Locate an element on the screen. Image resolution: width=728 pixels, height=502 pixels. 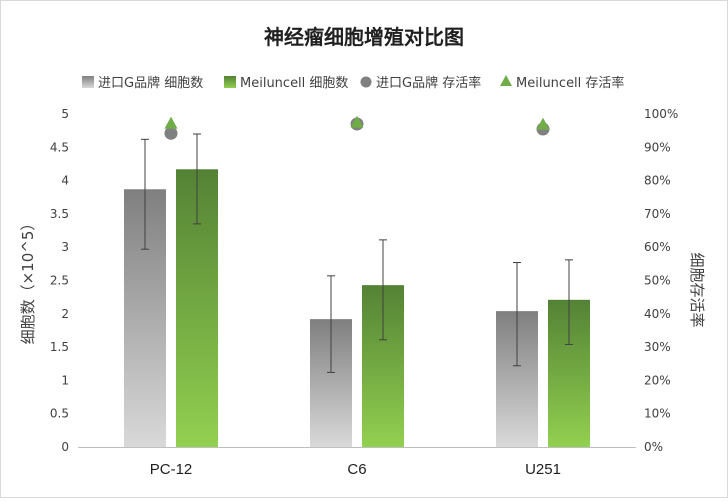
y-left-tick-label: 3 is located at coordinates (65, 247).